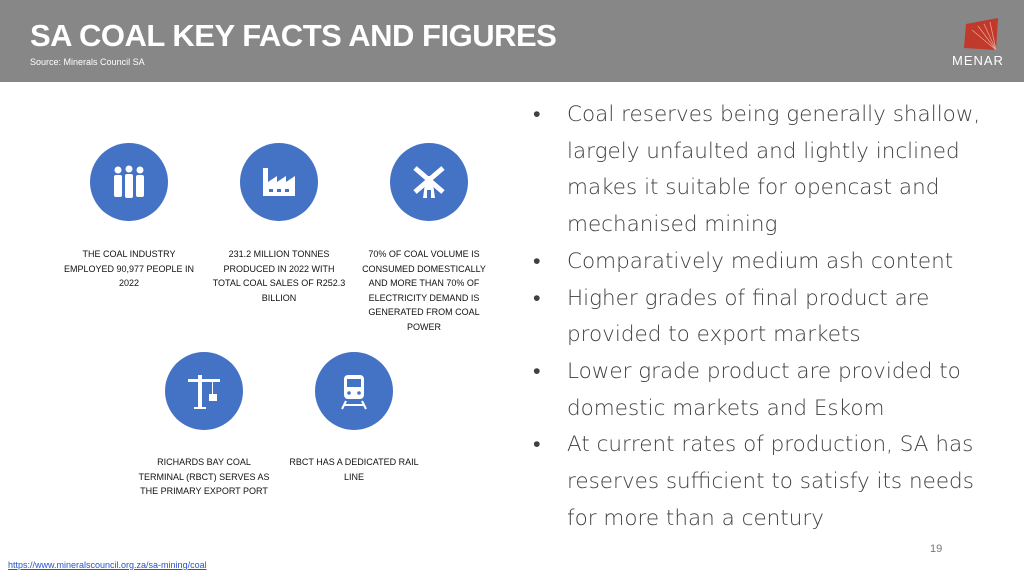 The image size is (1024, 576). What do you see at coordinates (936, 549) in the screenshot?
I see `page-number: 19` at bounding box center [936, 549].